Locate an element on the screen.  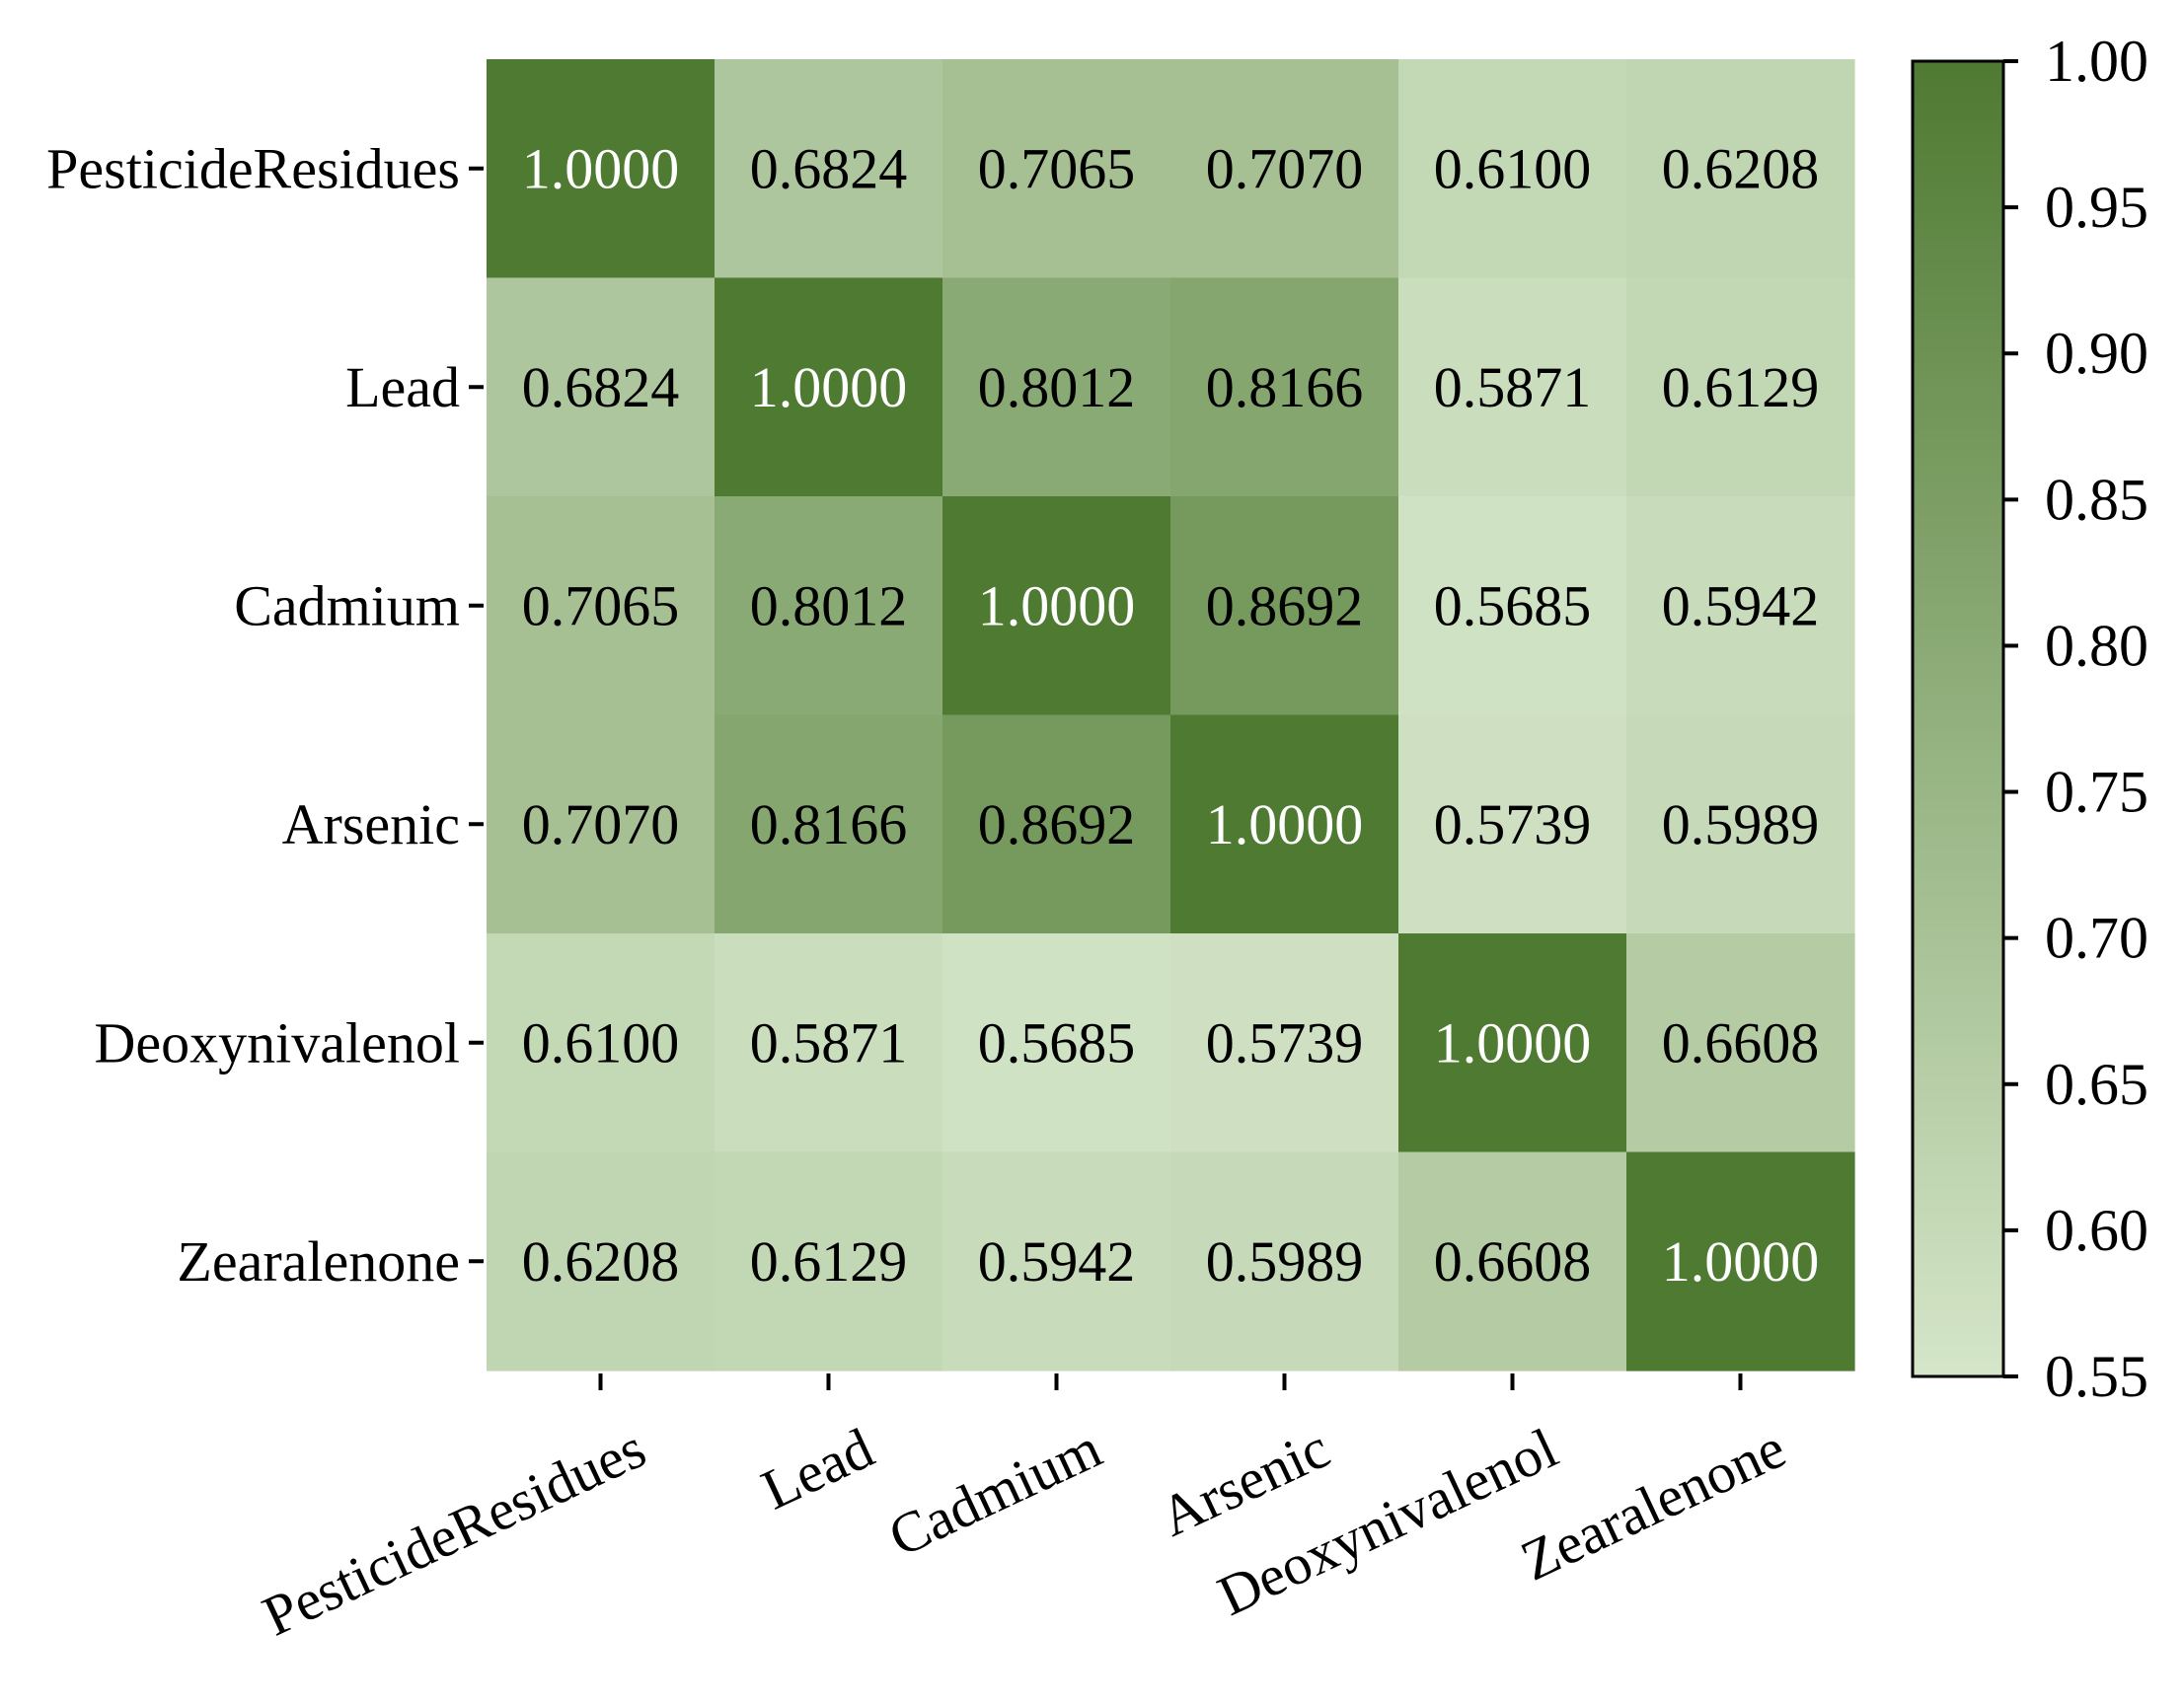
colorbar-tick-label: 0.95 is located at coordinates (2096, 207).